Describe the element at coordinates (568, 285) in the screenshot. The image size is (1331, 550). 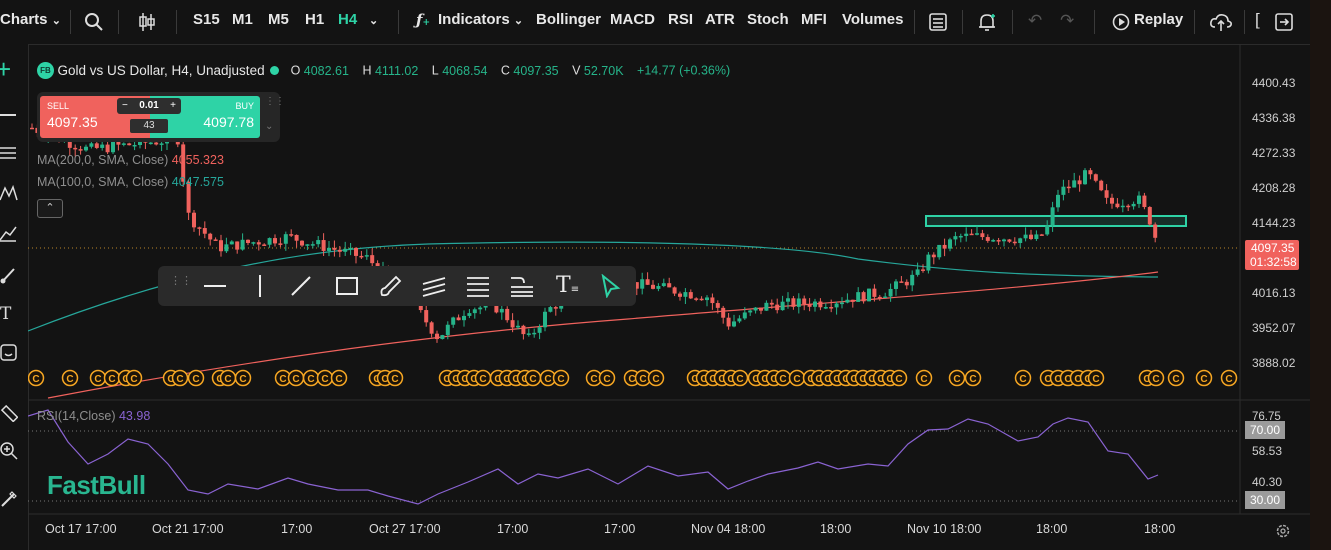
I see `text-tool-icon: T≡` at that location.